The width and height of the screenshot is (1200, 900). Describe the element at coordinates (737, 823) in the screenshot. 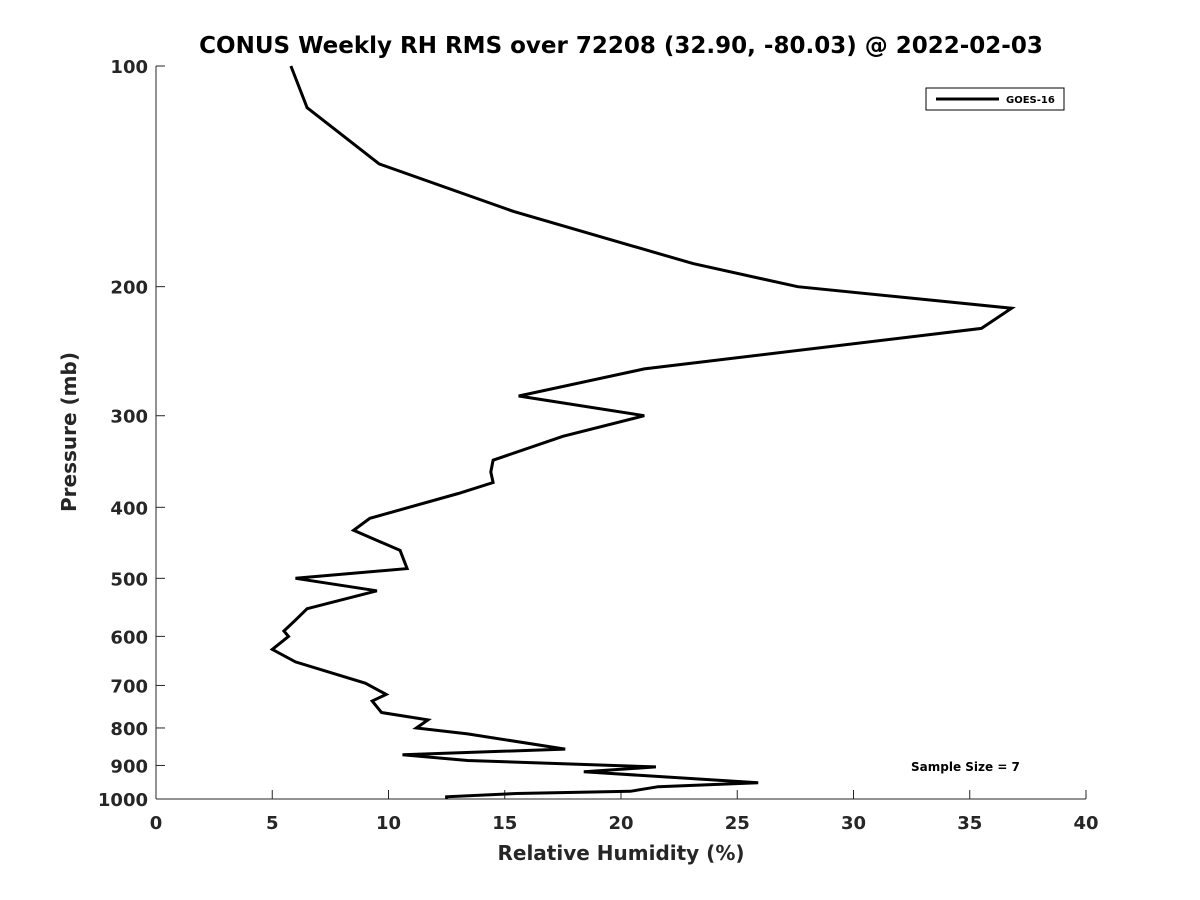

I see `x-tick-label: 25` at that location.